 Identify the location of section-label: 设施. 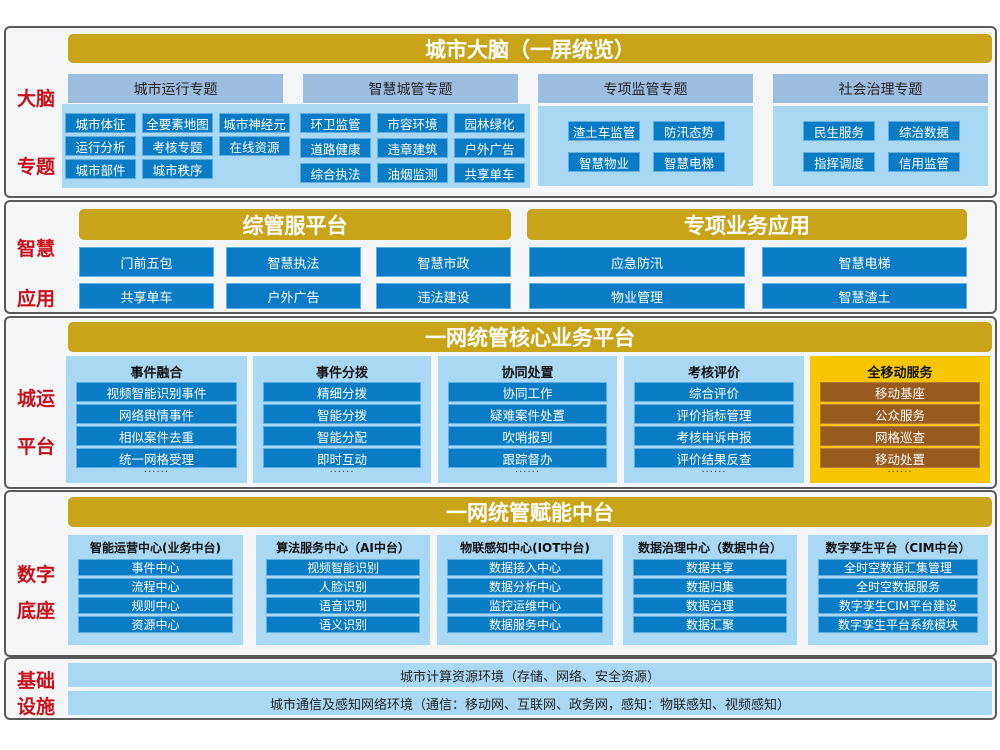
(35, 707).